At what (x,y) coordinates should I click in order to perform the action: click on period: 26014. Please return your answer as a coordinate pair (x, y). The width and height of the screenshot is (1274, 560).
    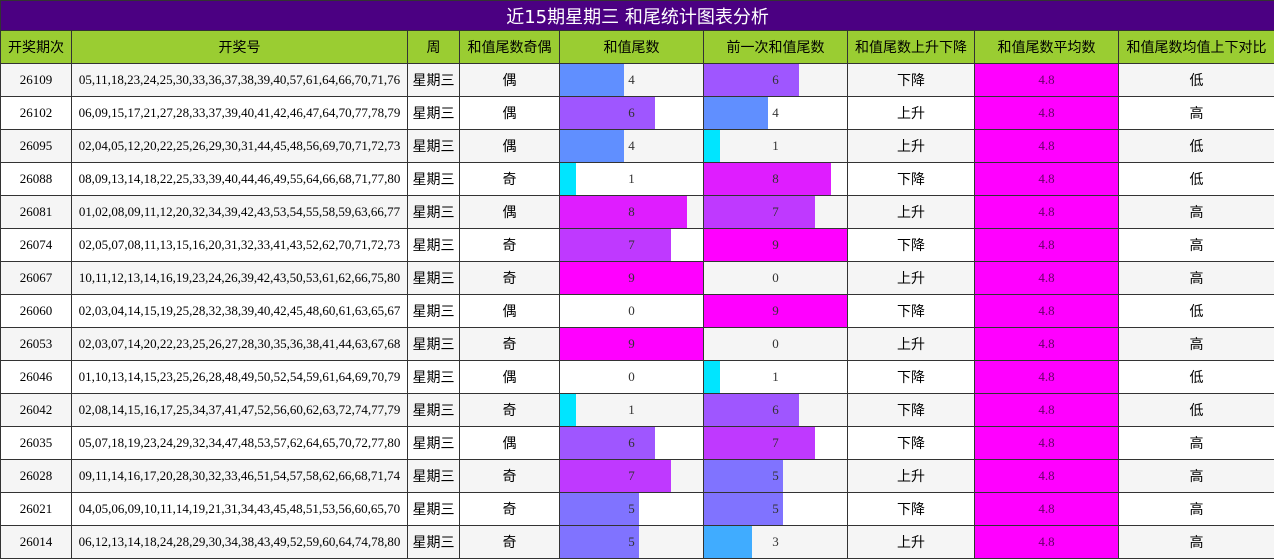
    Looking at the image, I should click on (36, 542).